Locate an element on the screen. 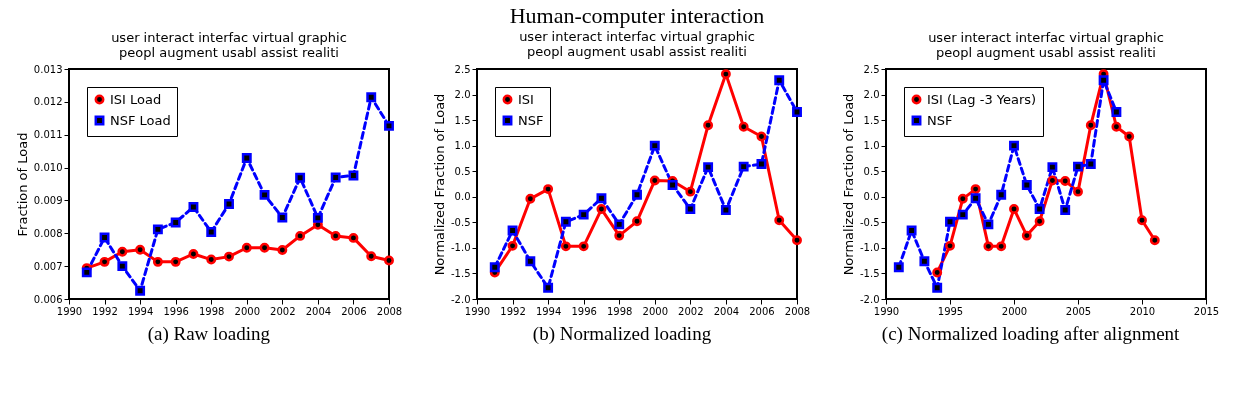  legend-label: NSF Load is located at coordinates (140, 120).